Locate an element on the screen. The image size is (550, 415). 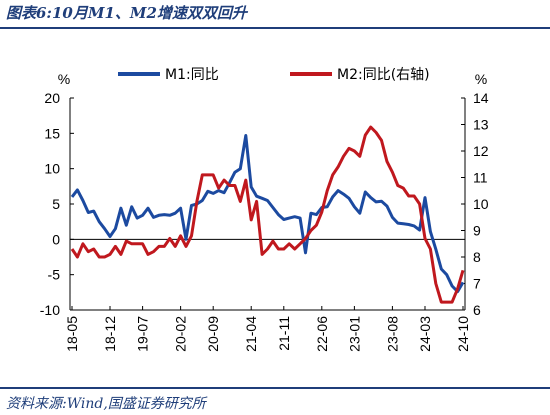
left-tick-label: 5 is located at coordinates (56, 204).